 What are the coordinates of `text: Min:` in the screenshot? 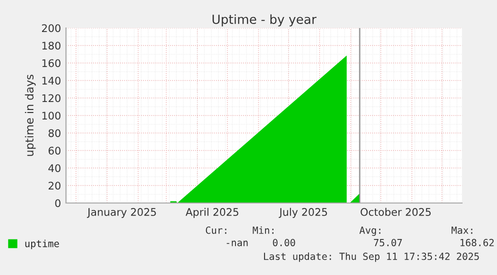 It's located at (263, 230).